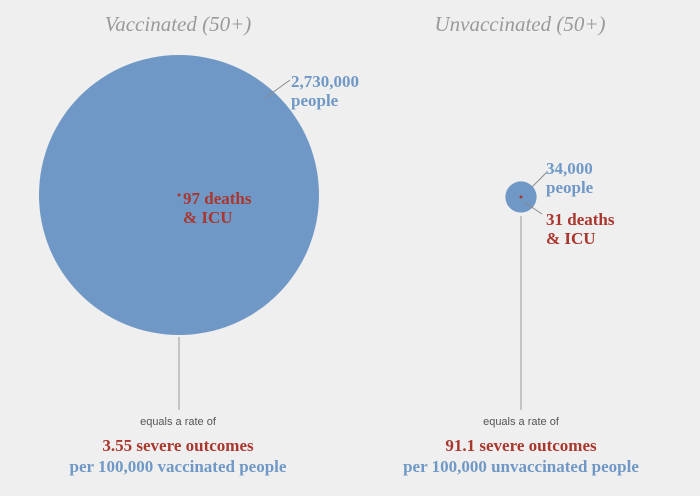 The width and height of the screenshot is (700, 496). Describe the element at coordinates (208, 217) in the screenshot. I see `vaccinated-outcomes-label-2: & ICU` at that location.